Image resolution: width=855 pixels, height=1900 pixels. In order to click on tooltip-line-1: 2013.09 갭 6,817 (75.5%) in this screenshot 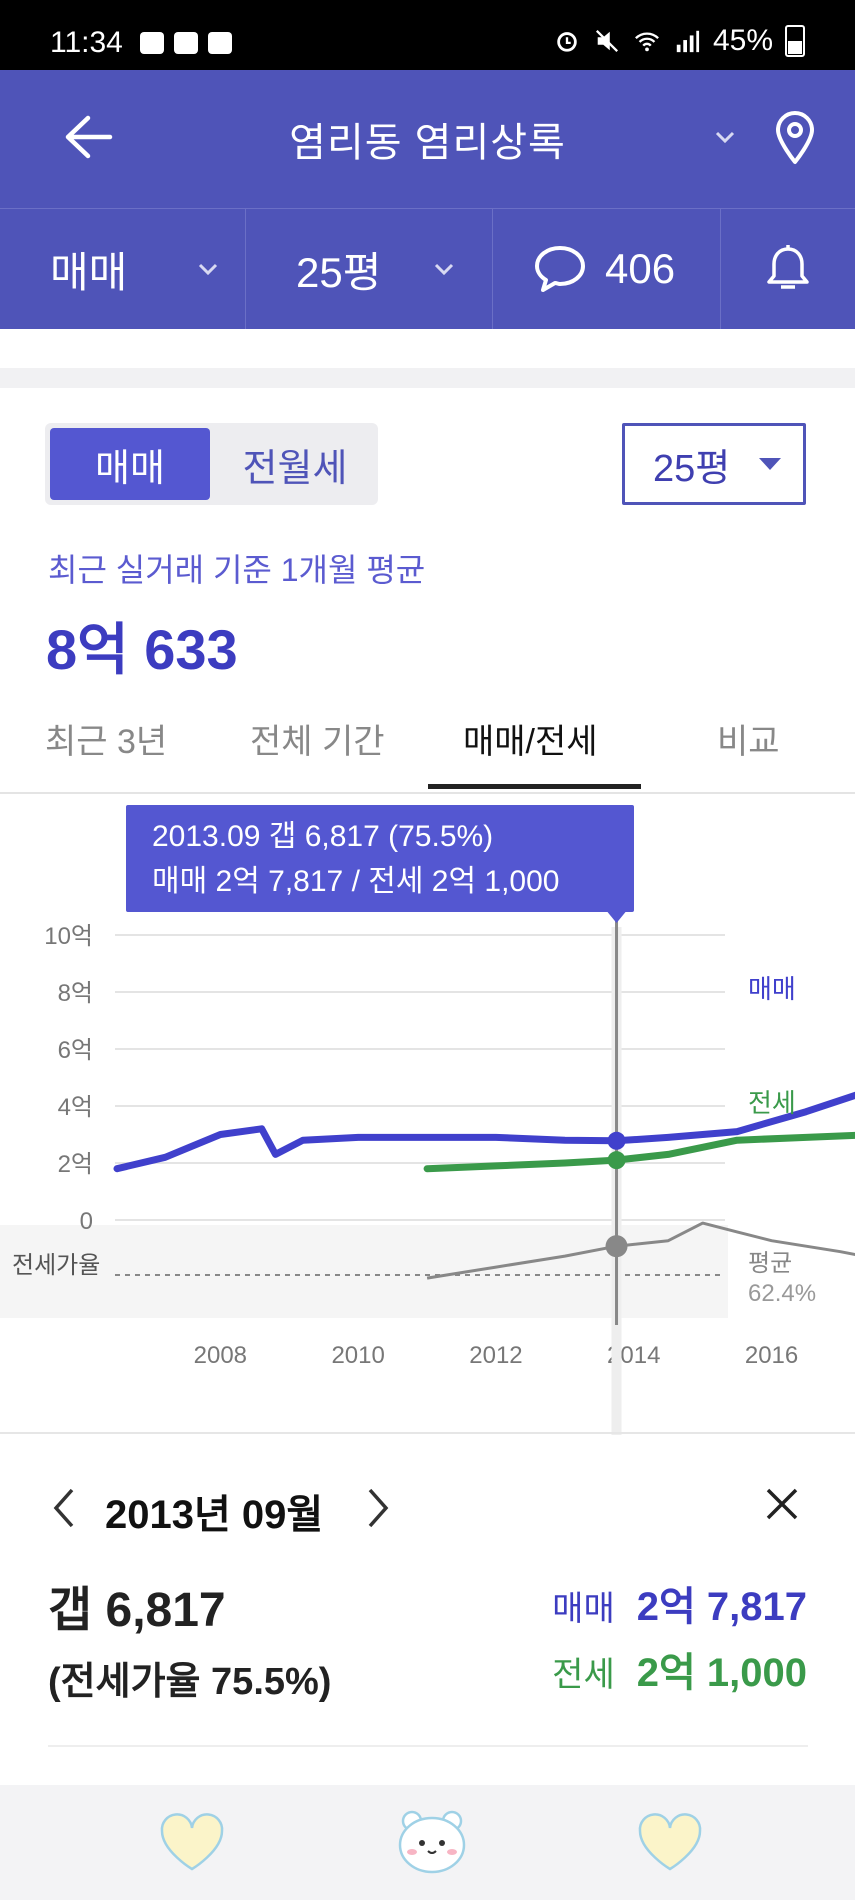, I will do `click(322, 836)`.